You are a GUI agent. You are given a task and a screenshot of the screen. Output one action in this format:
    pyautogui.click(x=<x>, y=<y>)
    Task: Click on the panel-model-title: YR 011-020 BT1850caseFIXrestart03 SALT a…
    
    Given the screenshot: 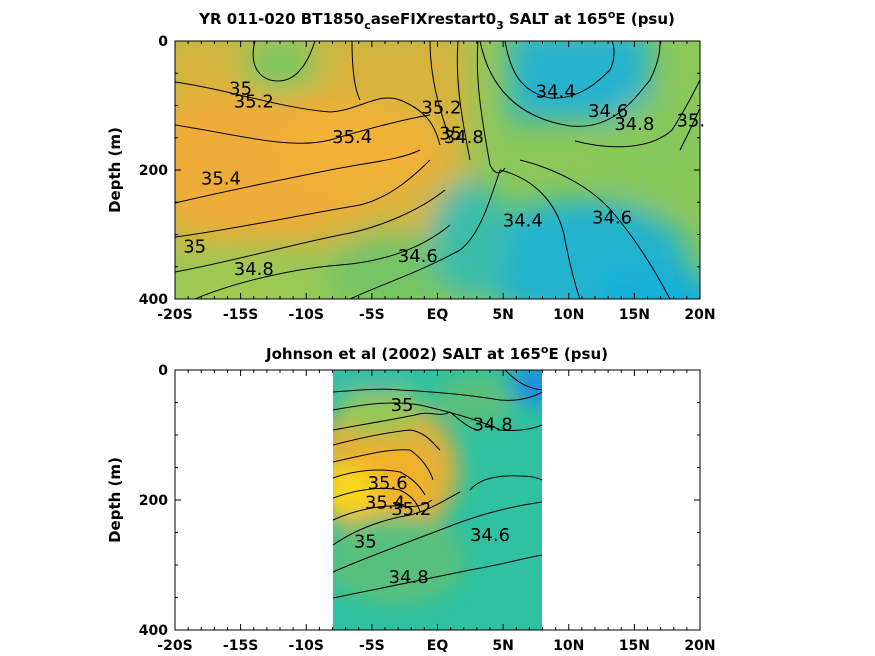 What is the action you would take?
    pyautogui.click(x=436, y=20)
    